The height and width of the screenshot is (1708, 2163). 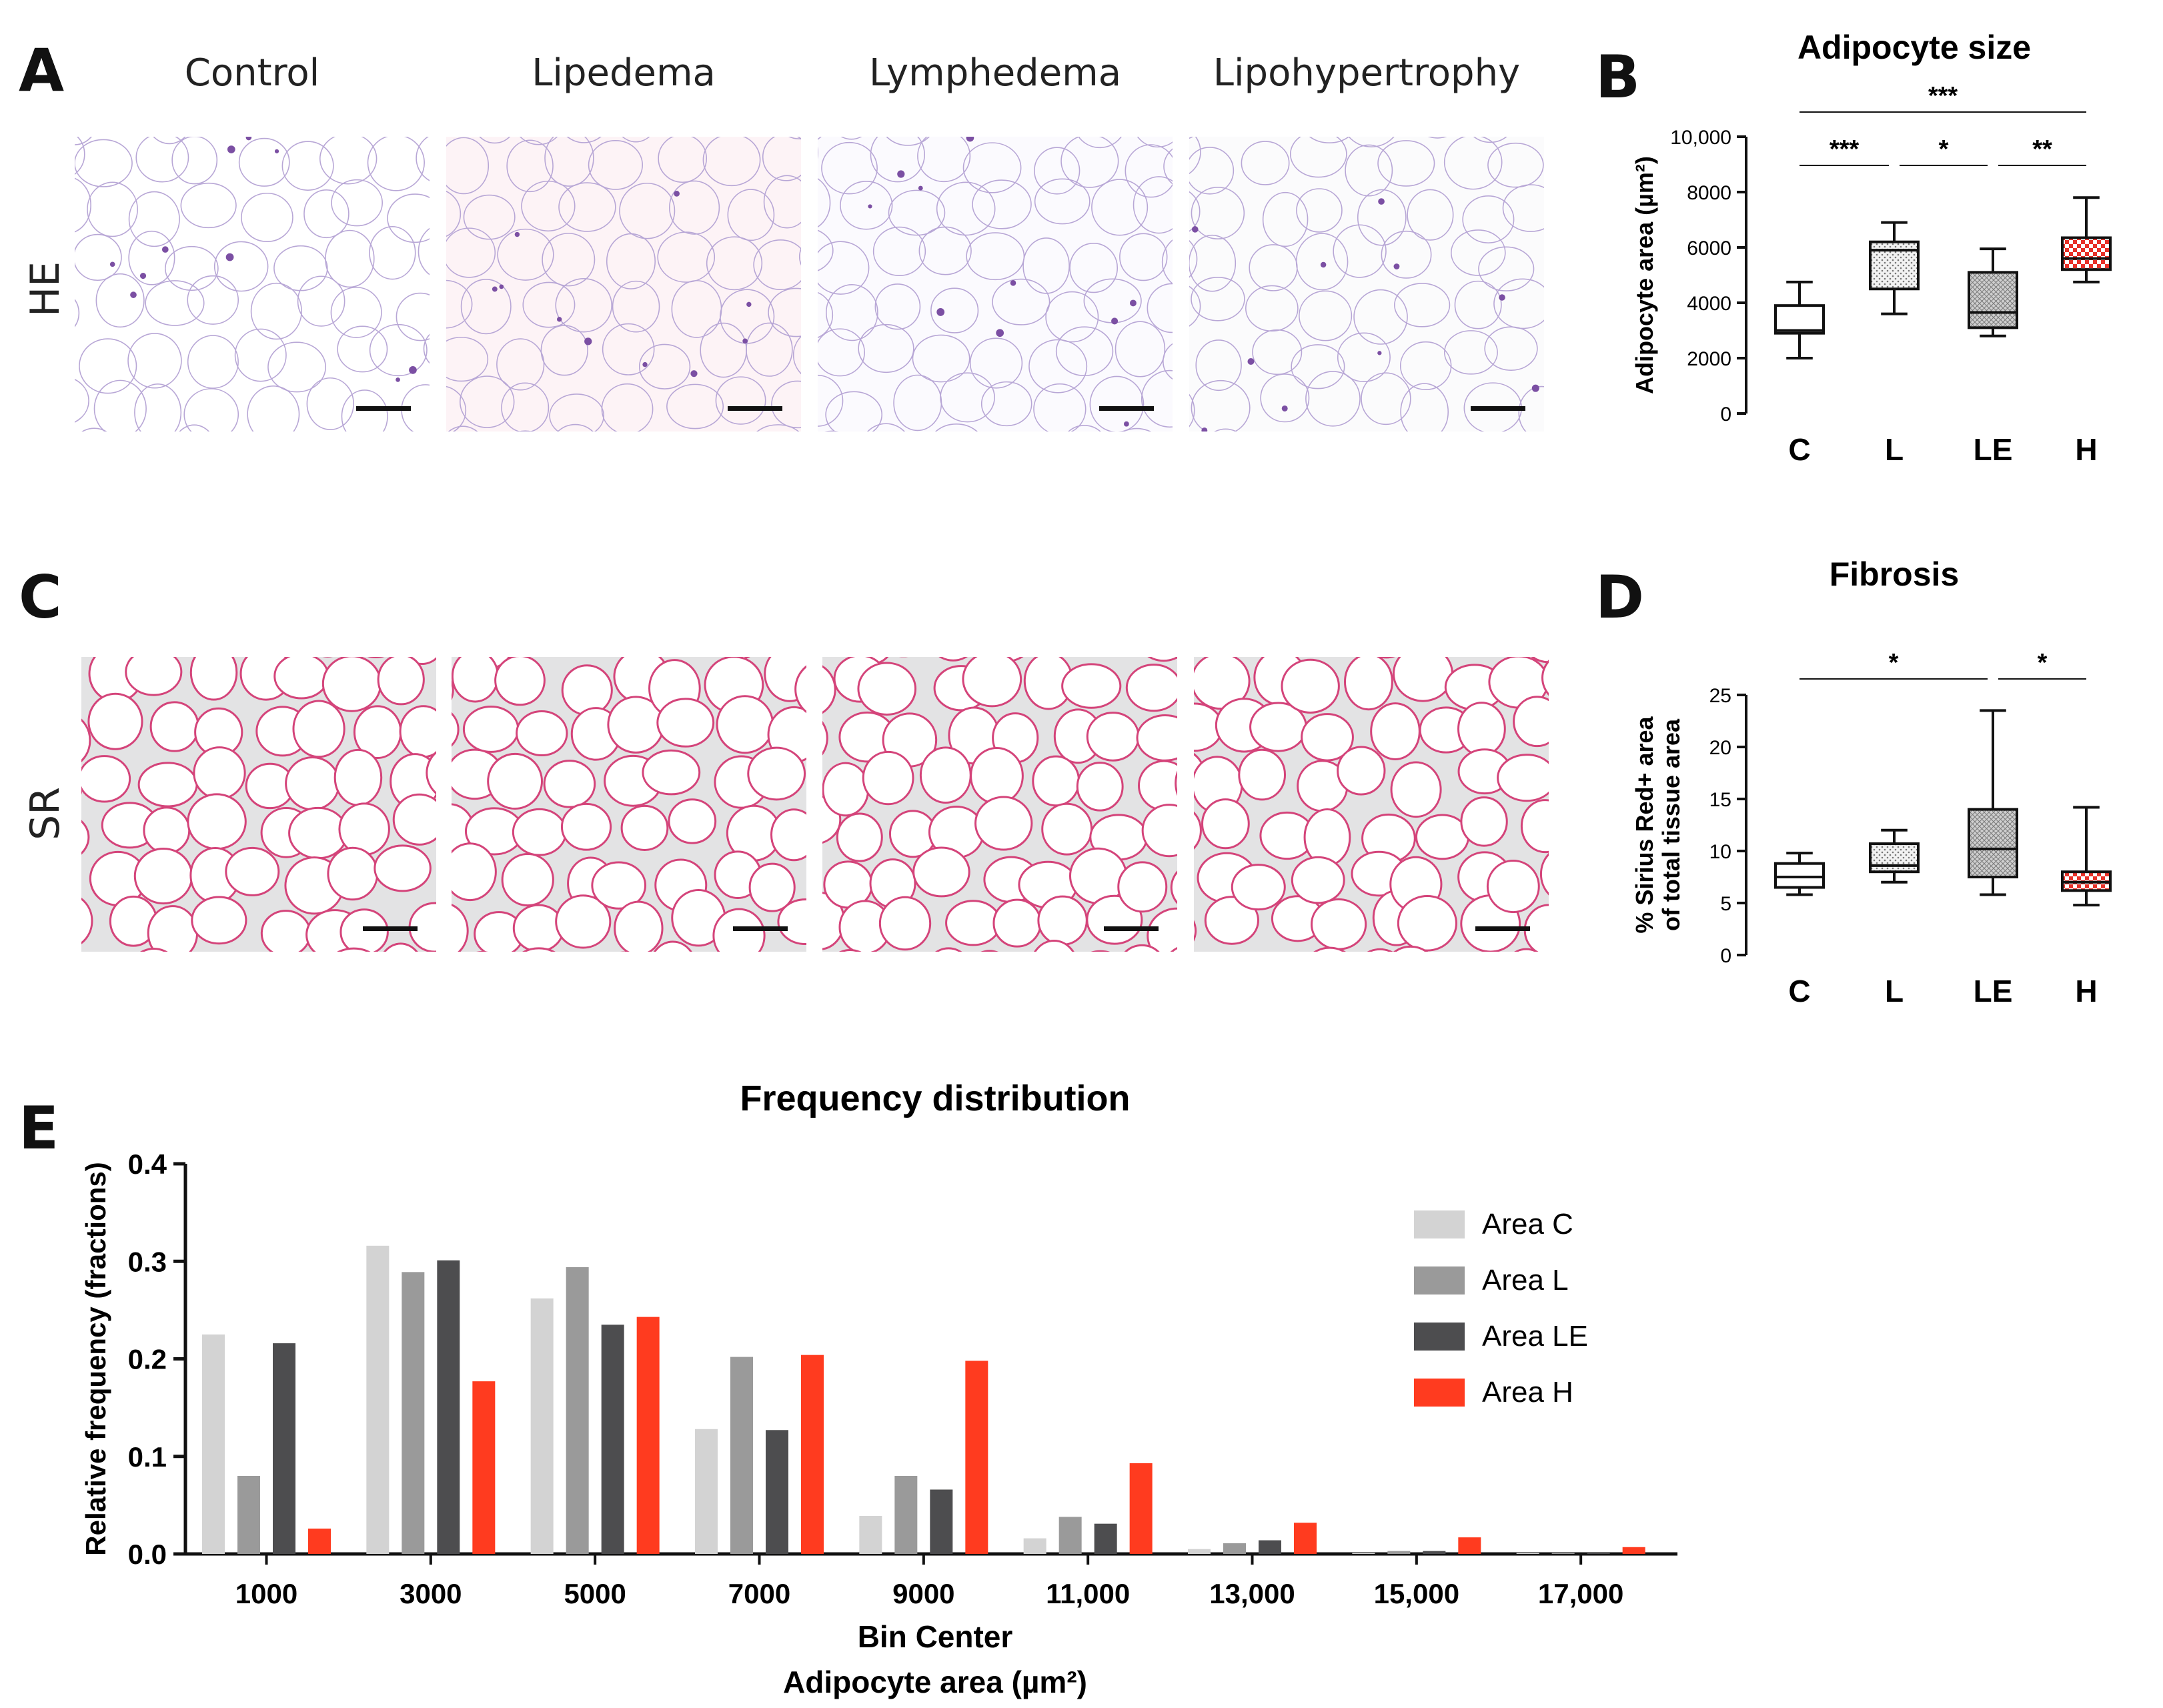 I want to click on y-tick-label: 0.2, so click(x=147, y=1359).